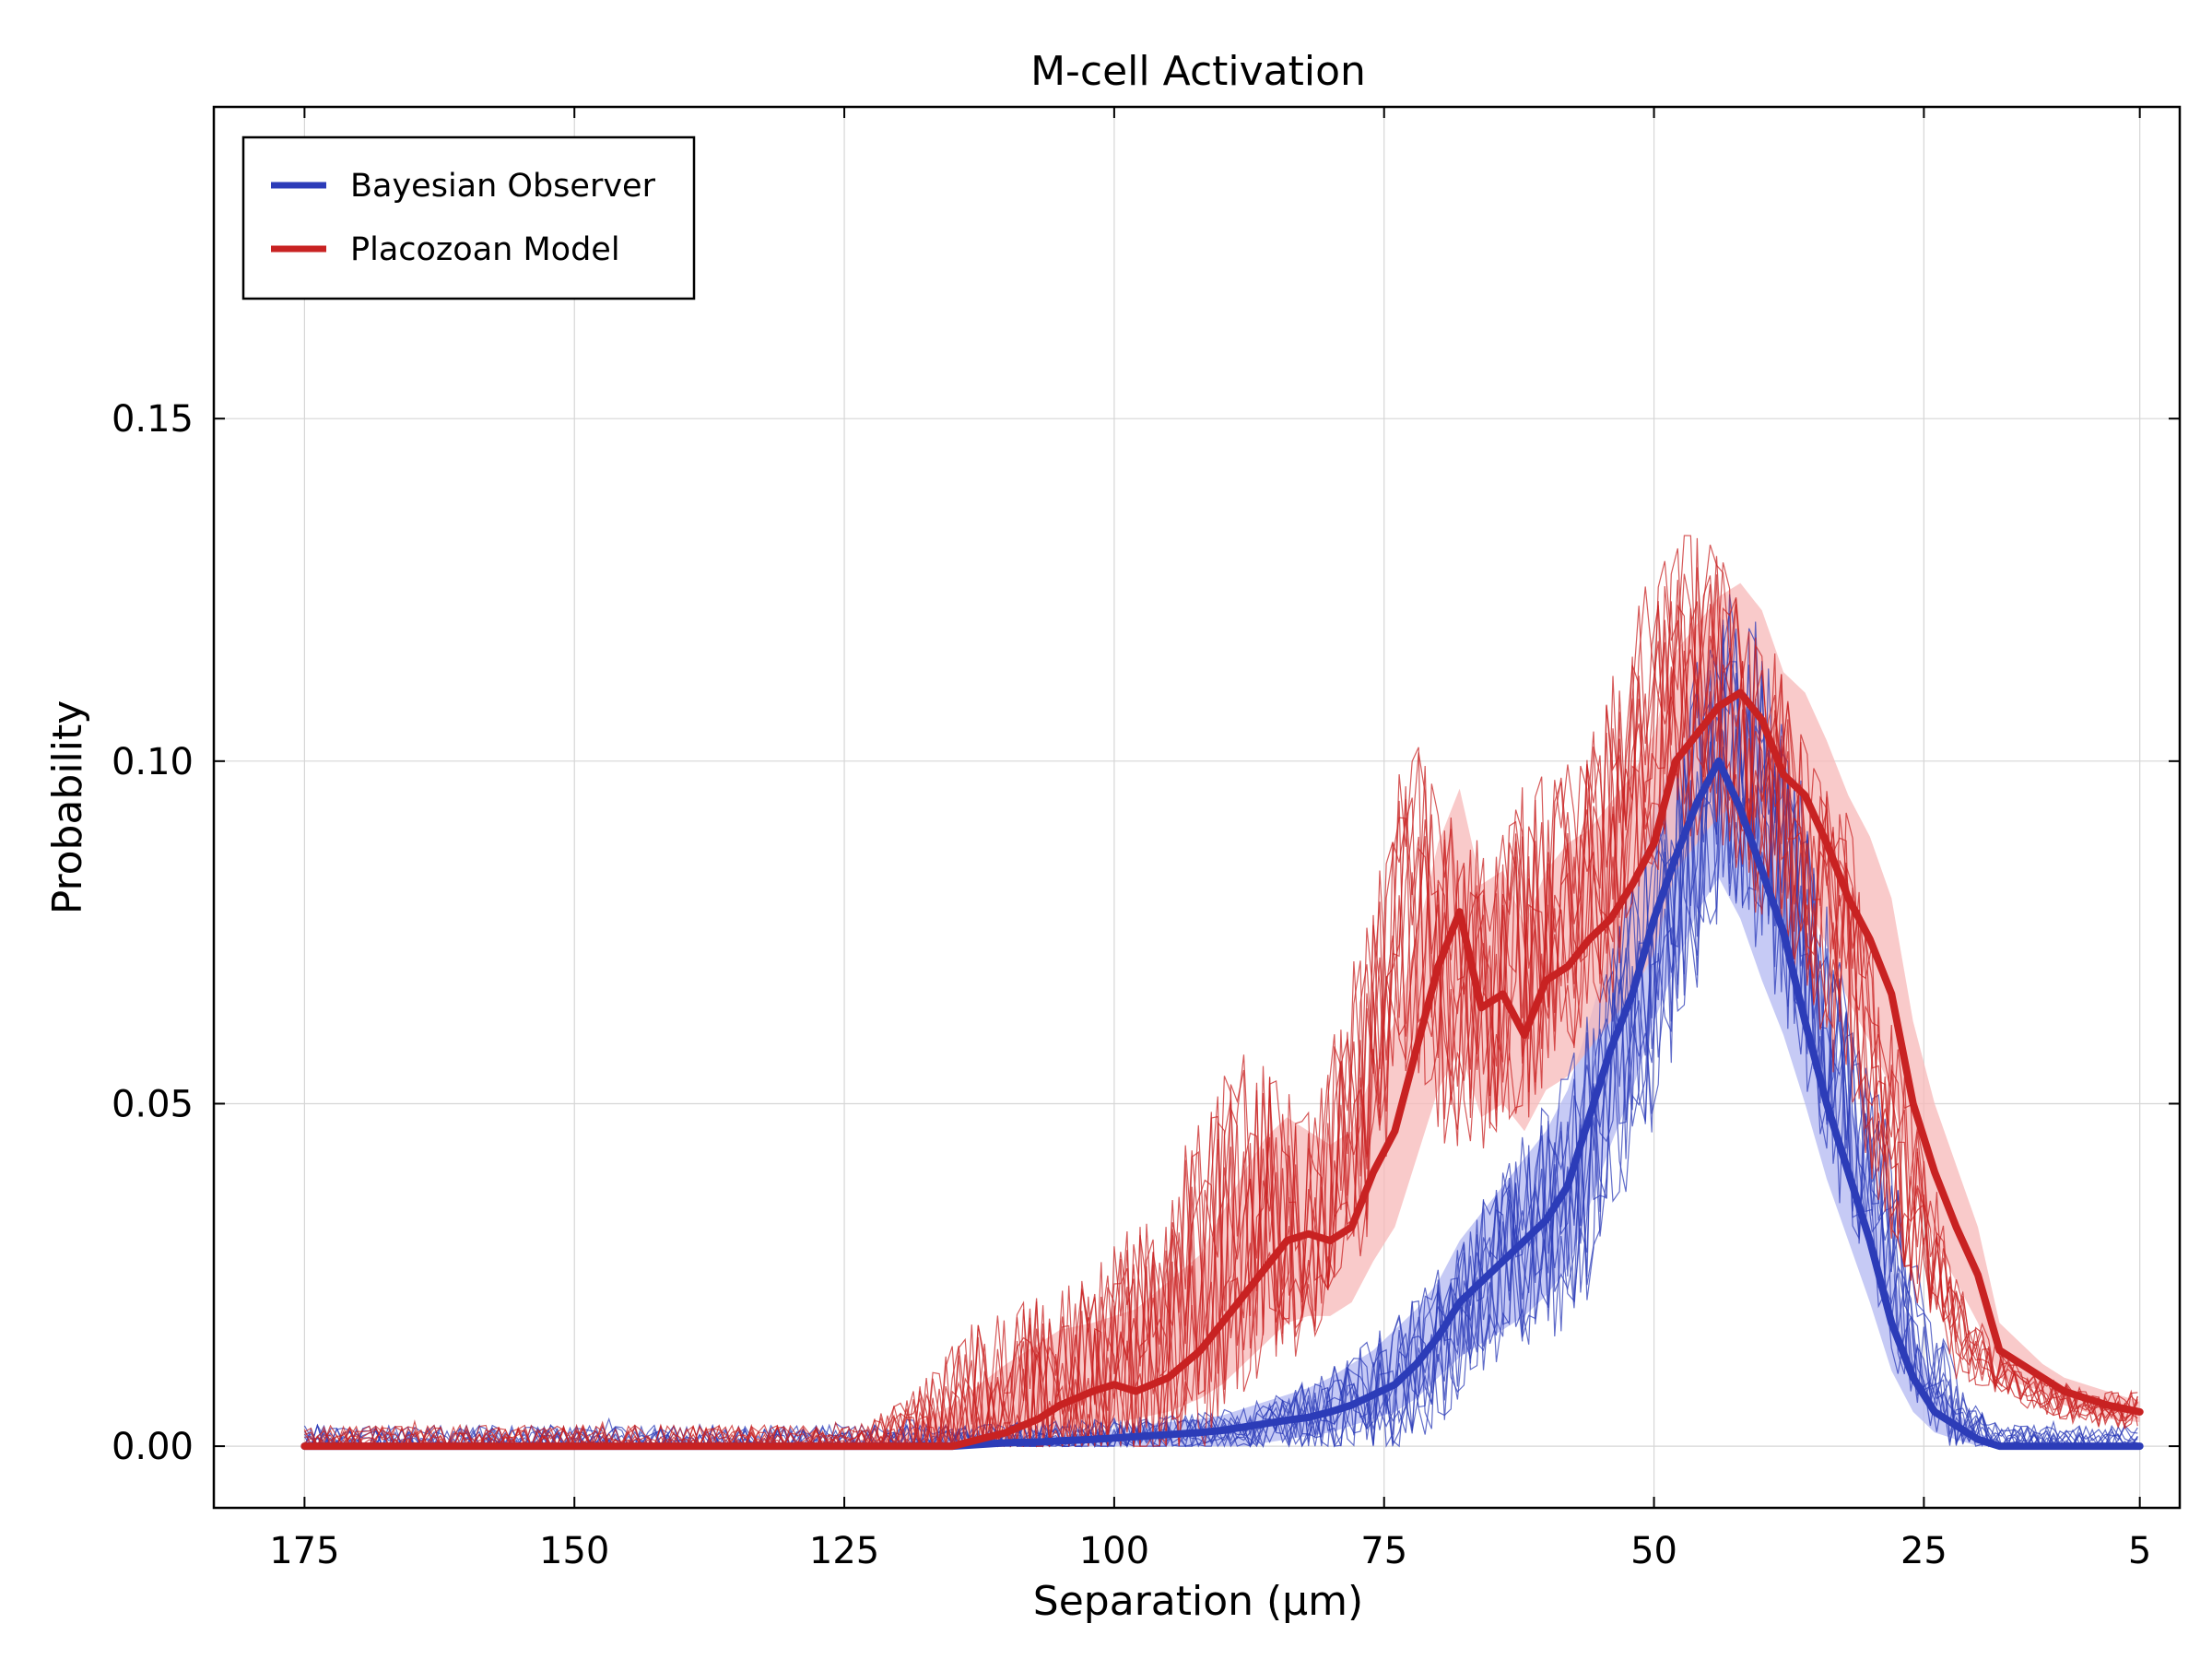 The height and width of the screenshot is (1659, 2212). Describe the element at coordinates (2139, 1551) in the screenshot. I see `x-tick-label: 5` at that location.